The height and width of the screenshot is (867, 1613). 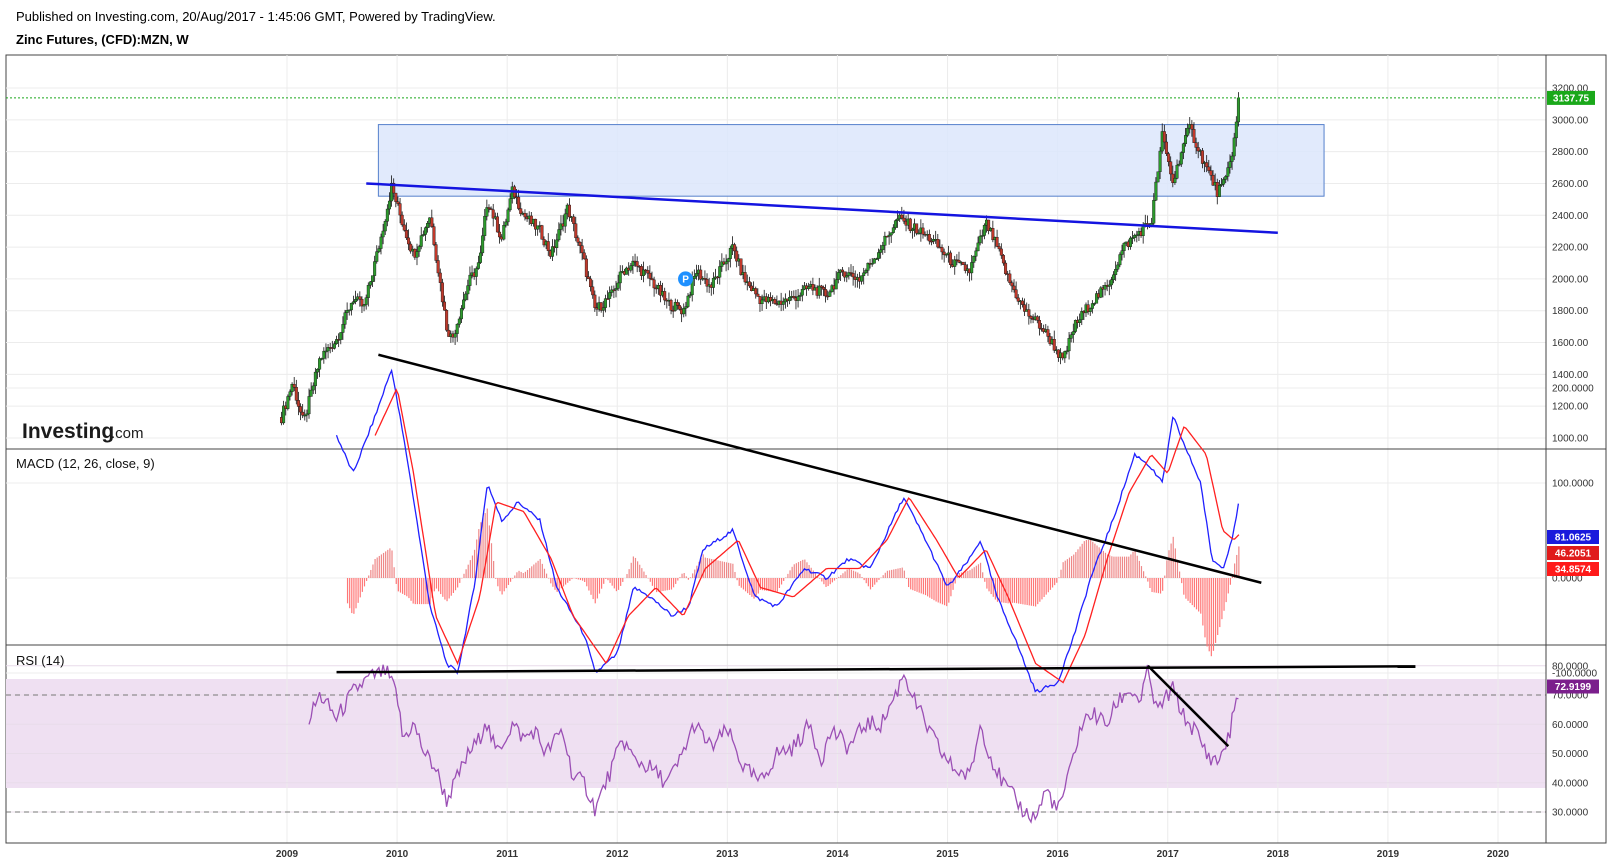 What do you see at coordinates (947, 854) in the screenshot?
I see `x-tick-label: 2015` at bounding box center [947, 854].